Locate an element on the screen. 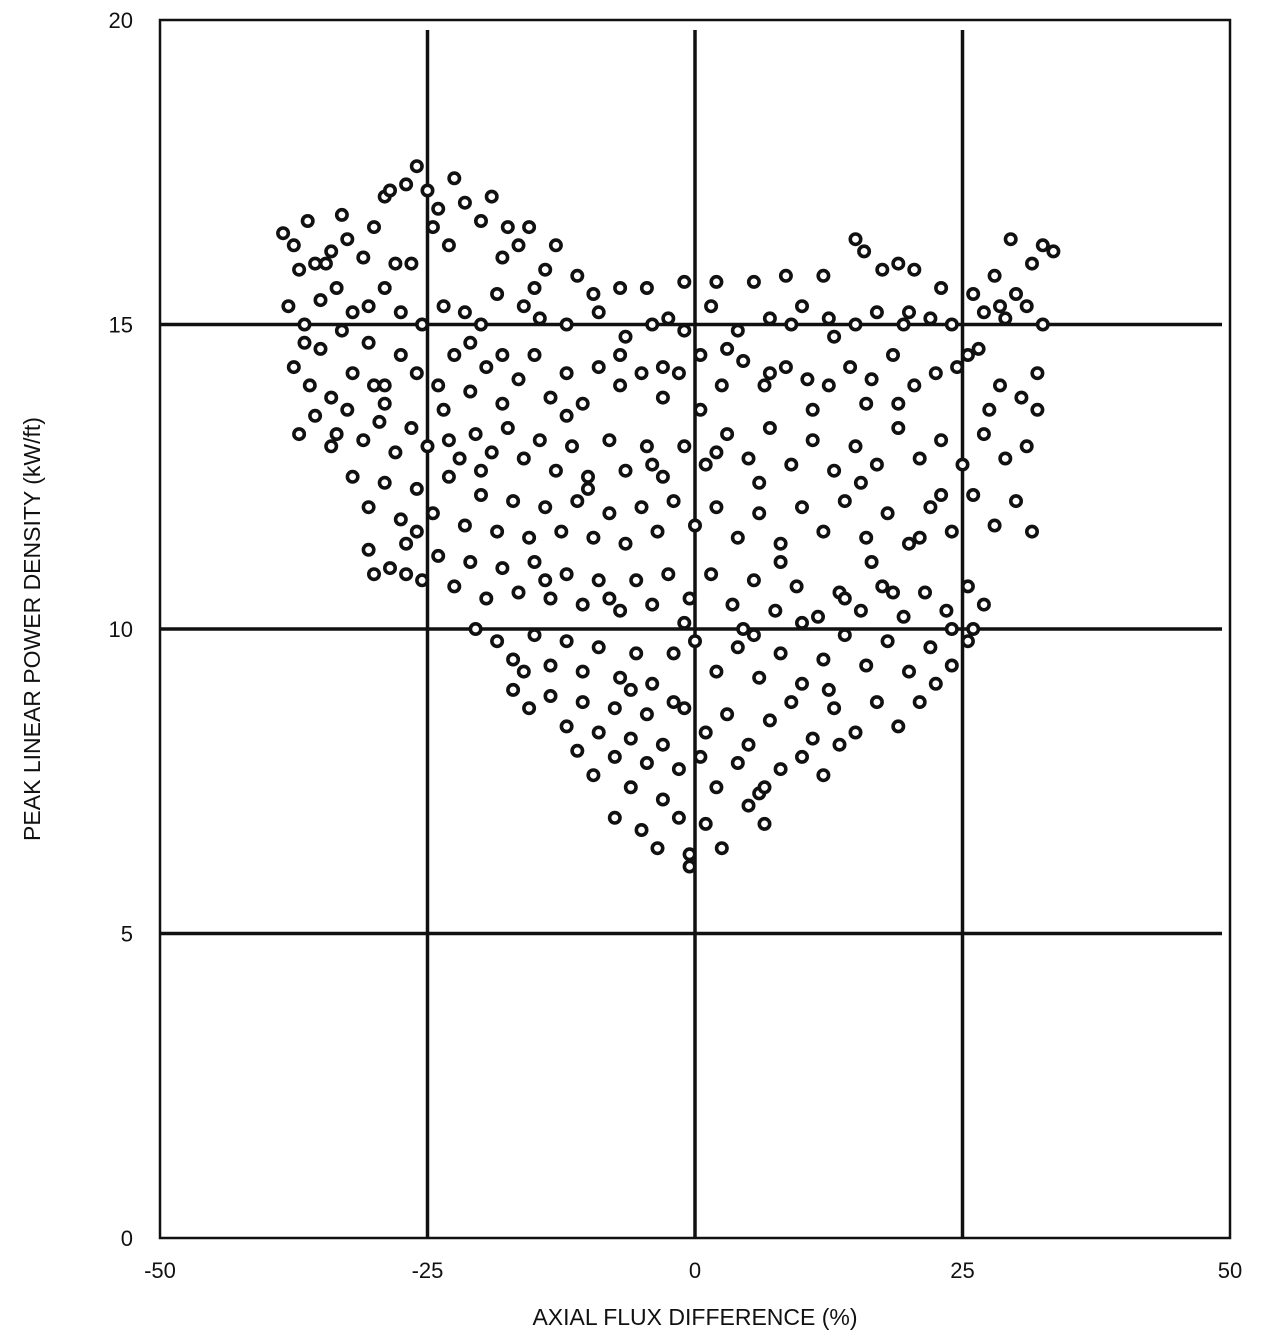 Image resolution: width=1262 pixels, height=1337 pixels. x-tick-label: 50 is located at coordinates (1230, 1270).